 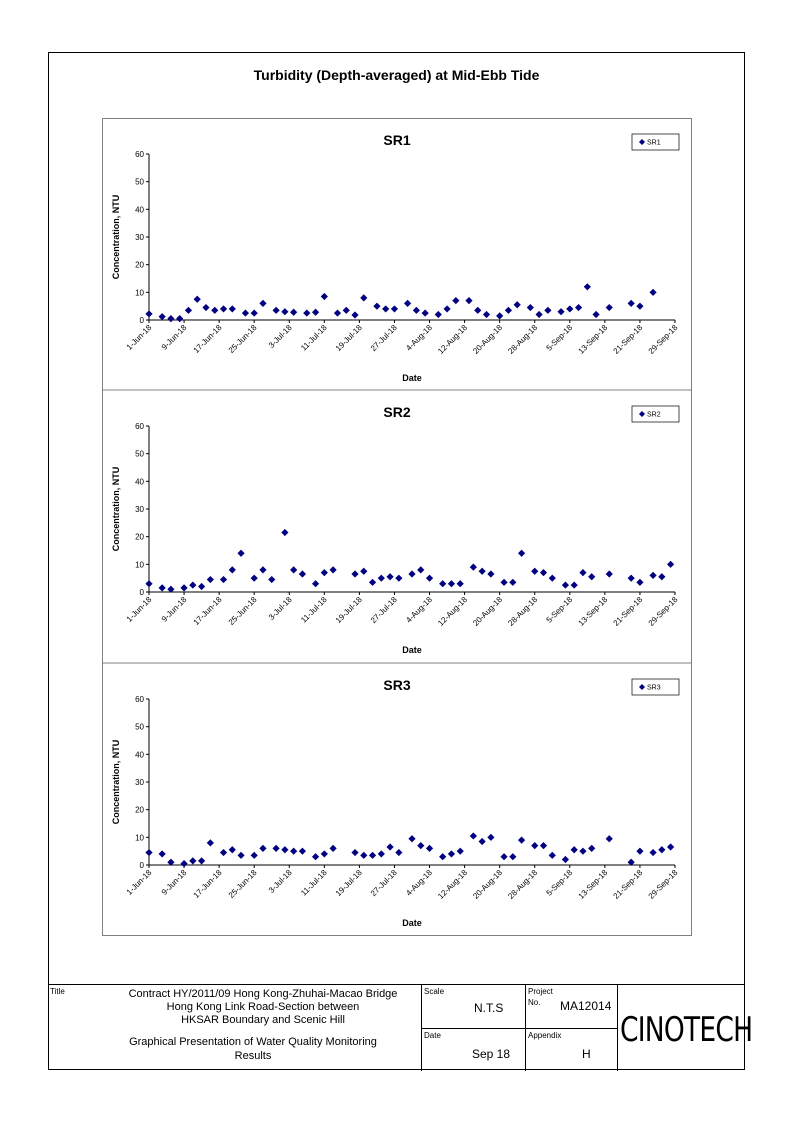 I want to click on legend-entry: SR2, so click(x=654, y=415).